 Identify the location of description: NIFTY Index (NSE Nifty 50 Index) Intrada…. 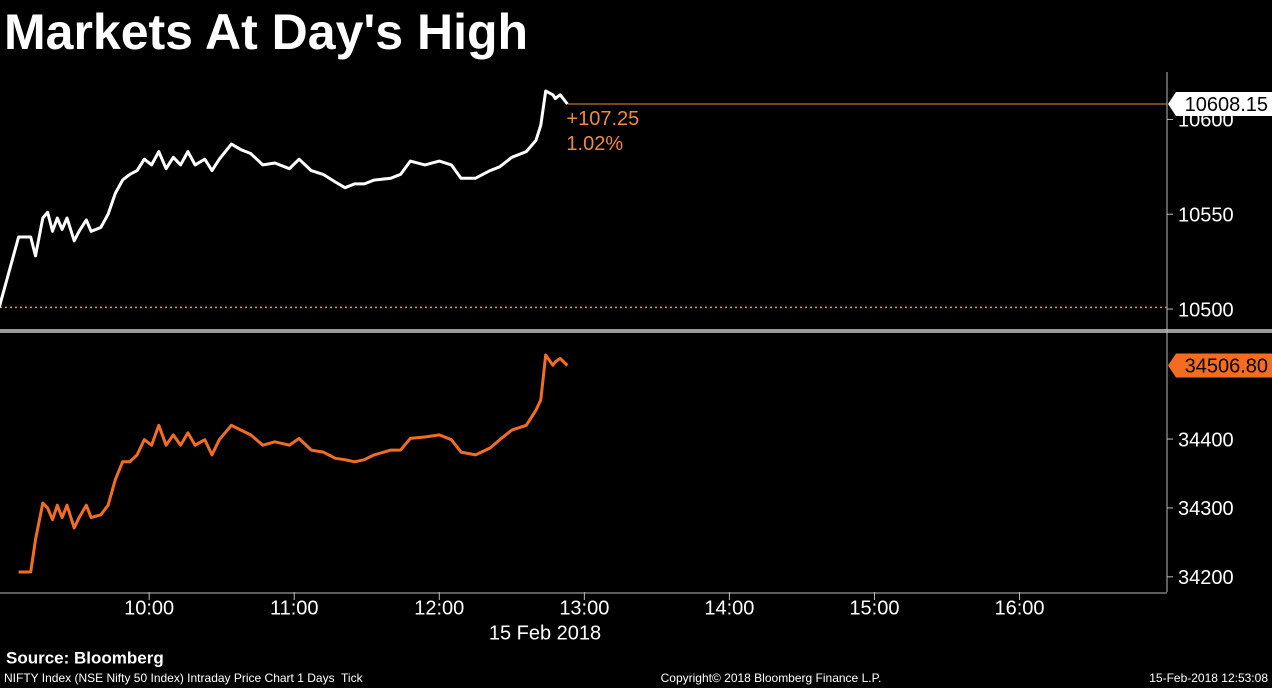
(184, 678).